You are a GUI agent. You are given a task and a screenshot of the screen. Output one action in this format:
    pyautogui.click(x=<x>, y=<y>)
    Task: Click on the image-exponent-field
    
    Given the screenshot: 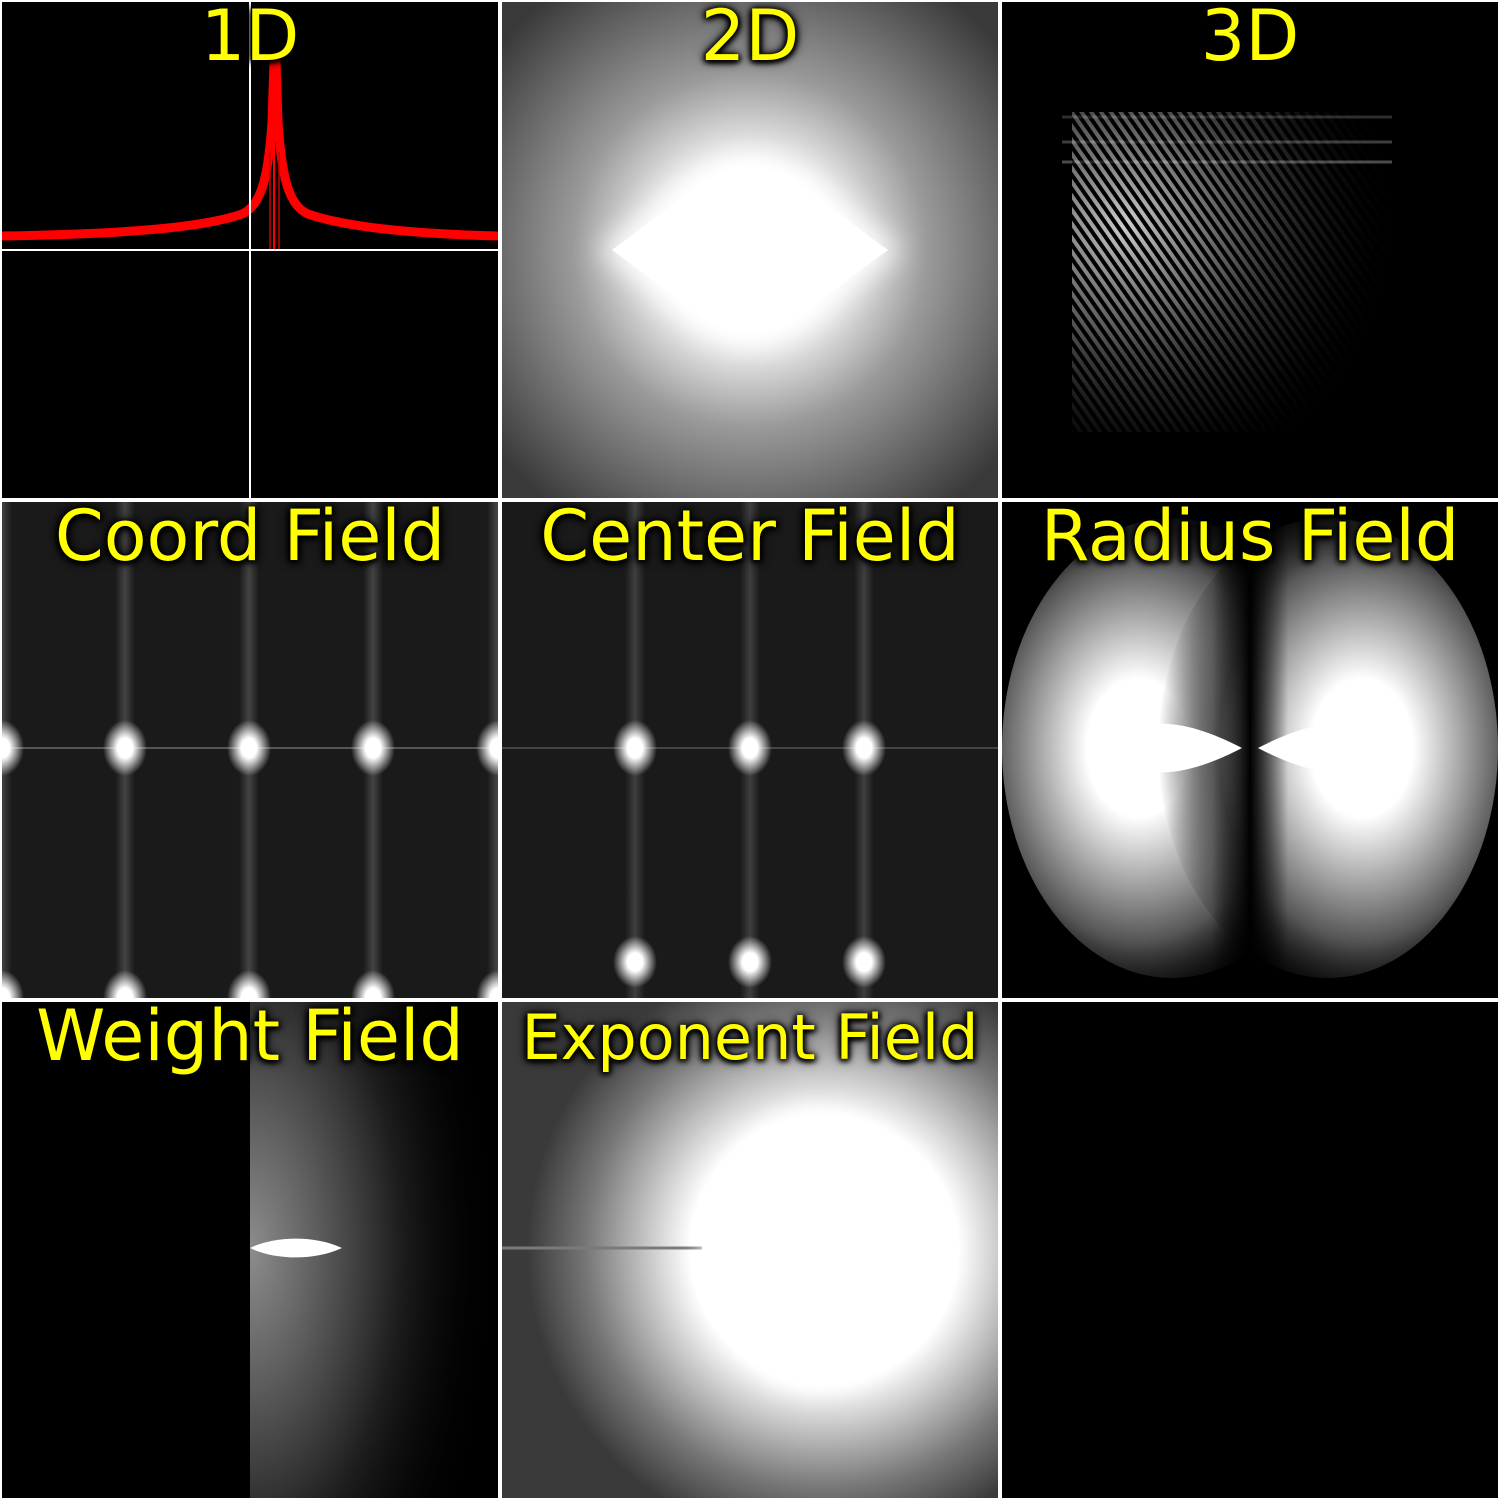 What is the action you would take?
    pyautogui.click(x=750, y=1250)
    